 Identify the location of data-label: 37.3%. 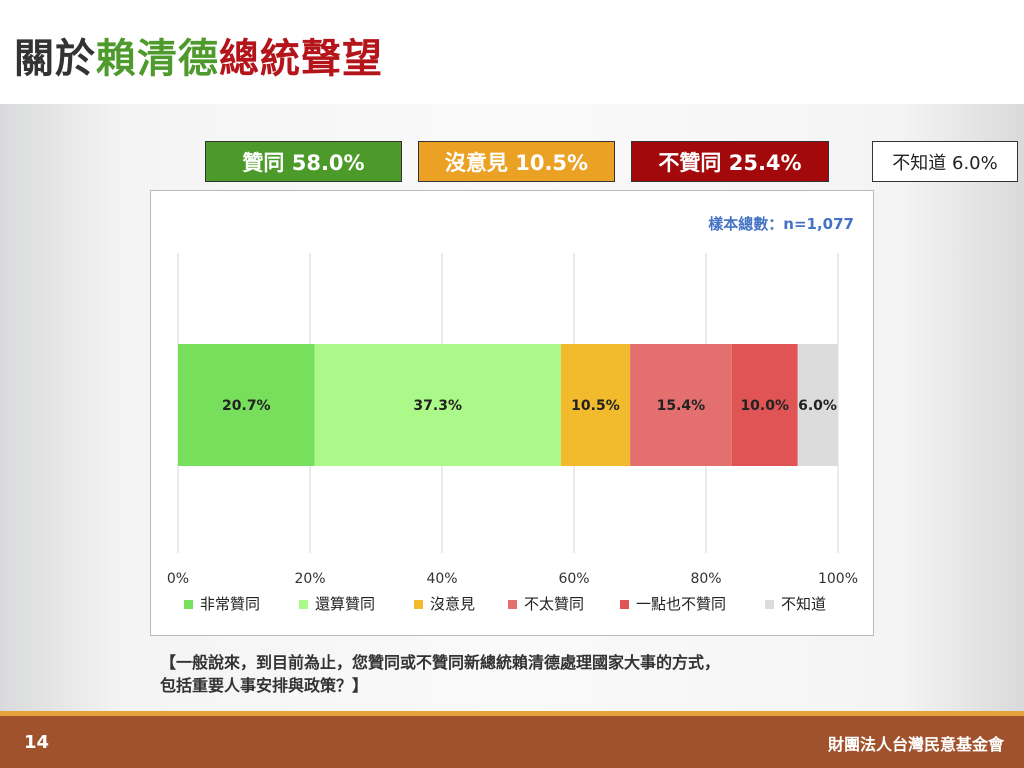
(437, 406).